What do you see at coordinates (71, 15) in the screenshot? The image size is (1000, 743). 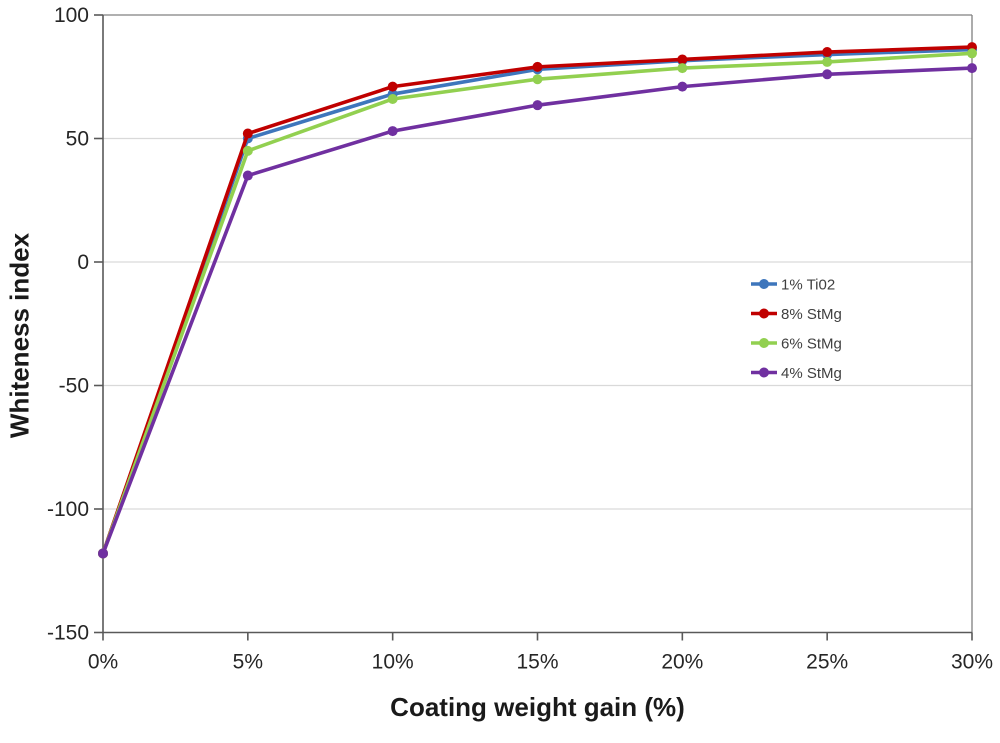 I see `y-tick-label: 100` at bounding box center [71, 15].